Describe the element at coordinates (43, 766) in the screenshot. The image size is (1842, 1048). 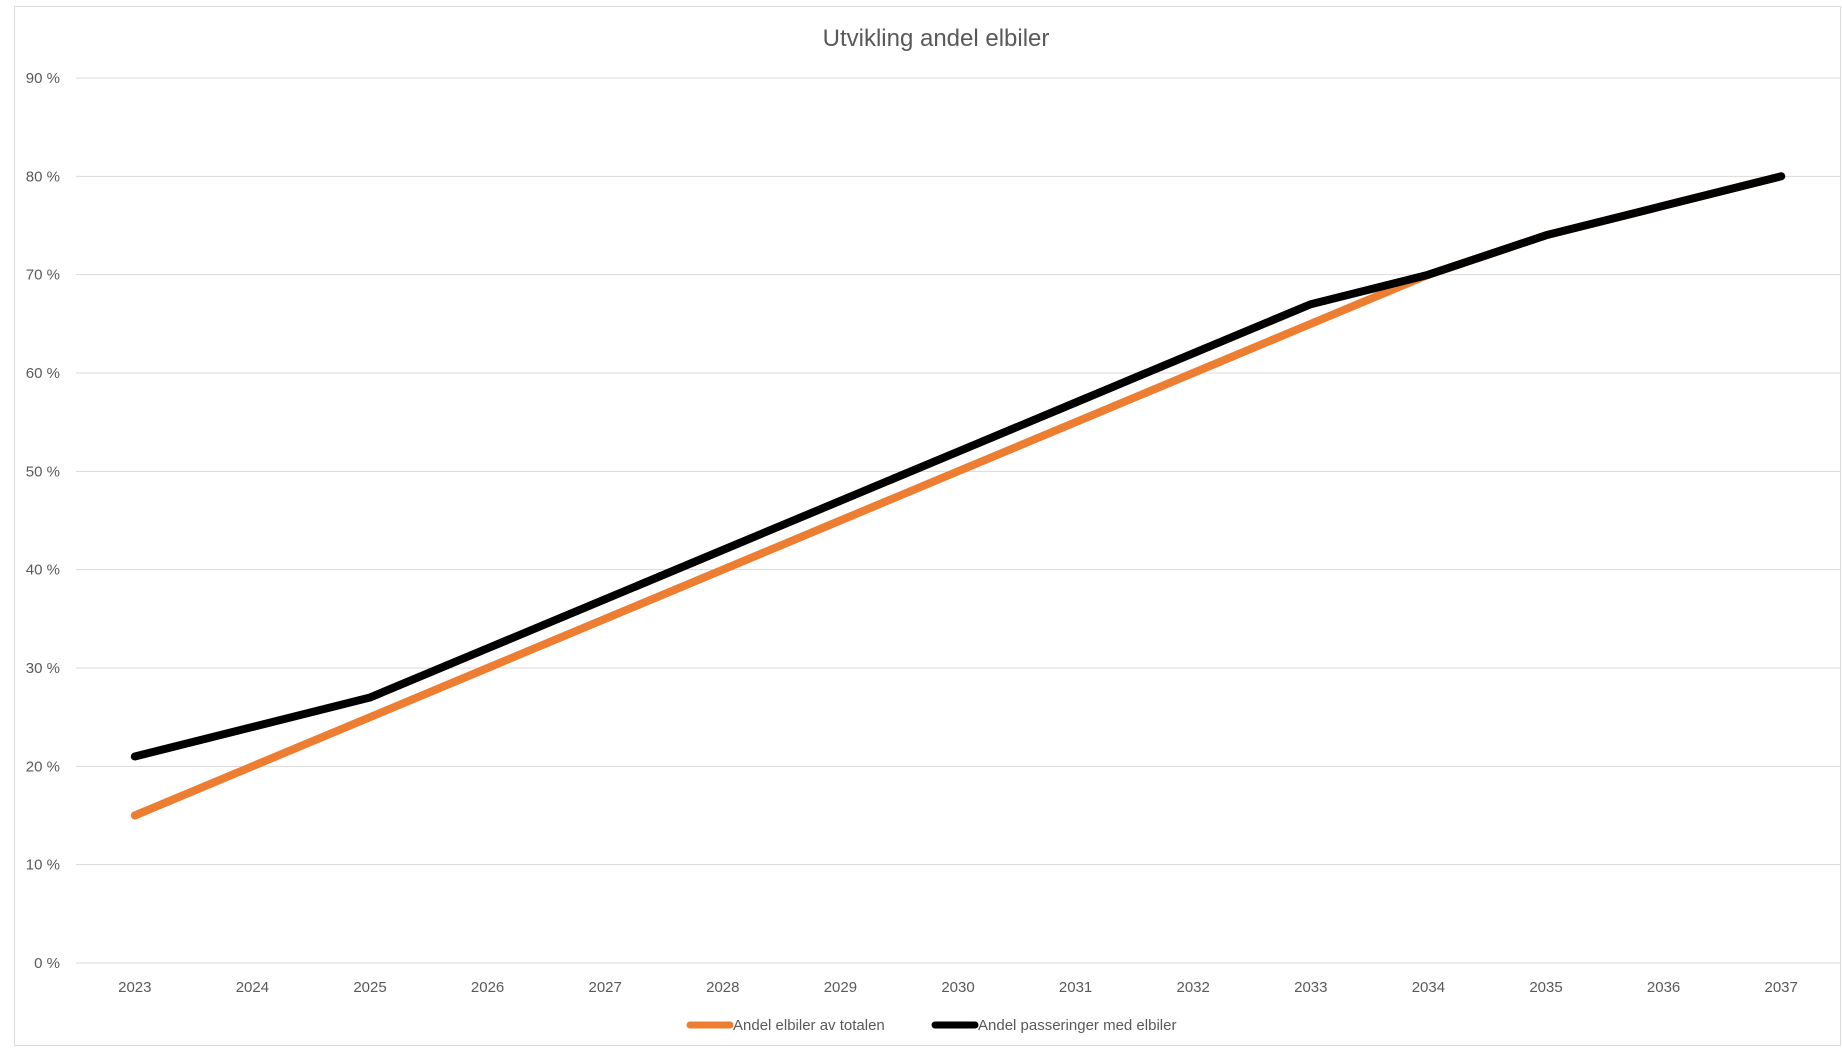
I see `y-tick-label: 20 %` at that location.